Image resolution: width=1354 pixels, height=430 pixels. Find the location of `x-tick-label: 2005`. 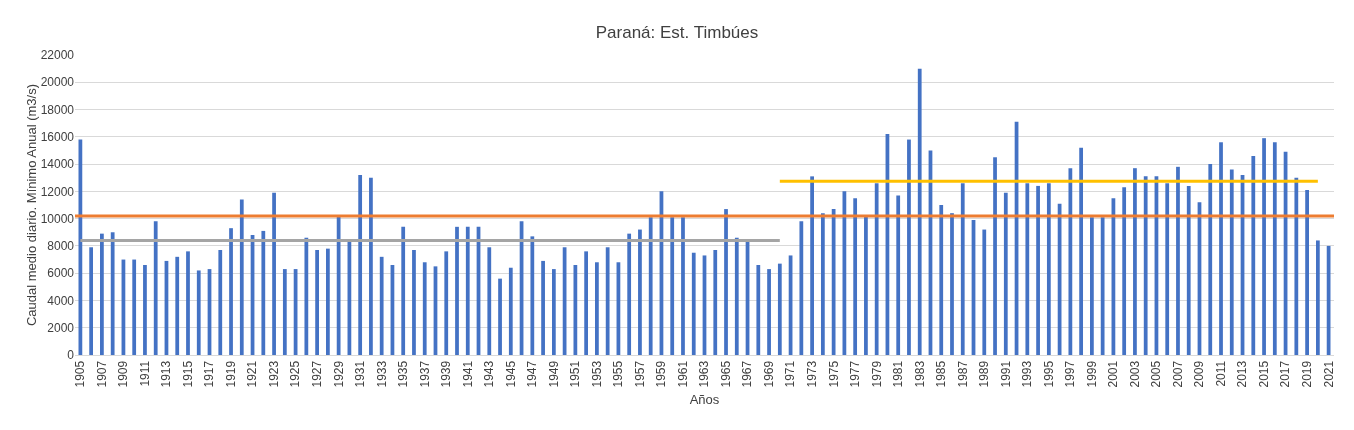

x-tick-label: 2005 is located at coordinates (1156, 374).